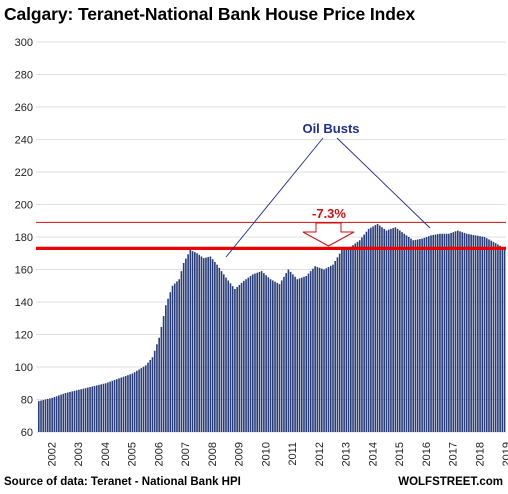 Image resolution: width=508 pixels, height=494 pixels. What do you see at coordinates (106, 454) in the screenshot?
I see `x-tick-label: 2004` at bounding box center [106, 454].